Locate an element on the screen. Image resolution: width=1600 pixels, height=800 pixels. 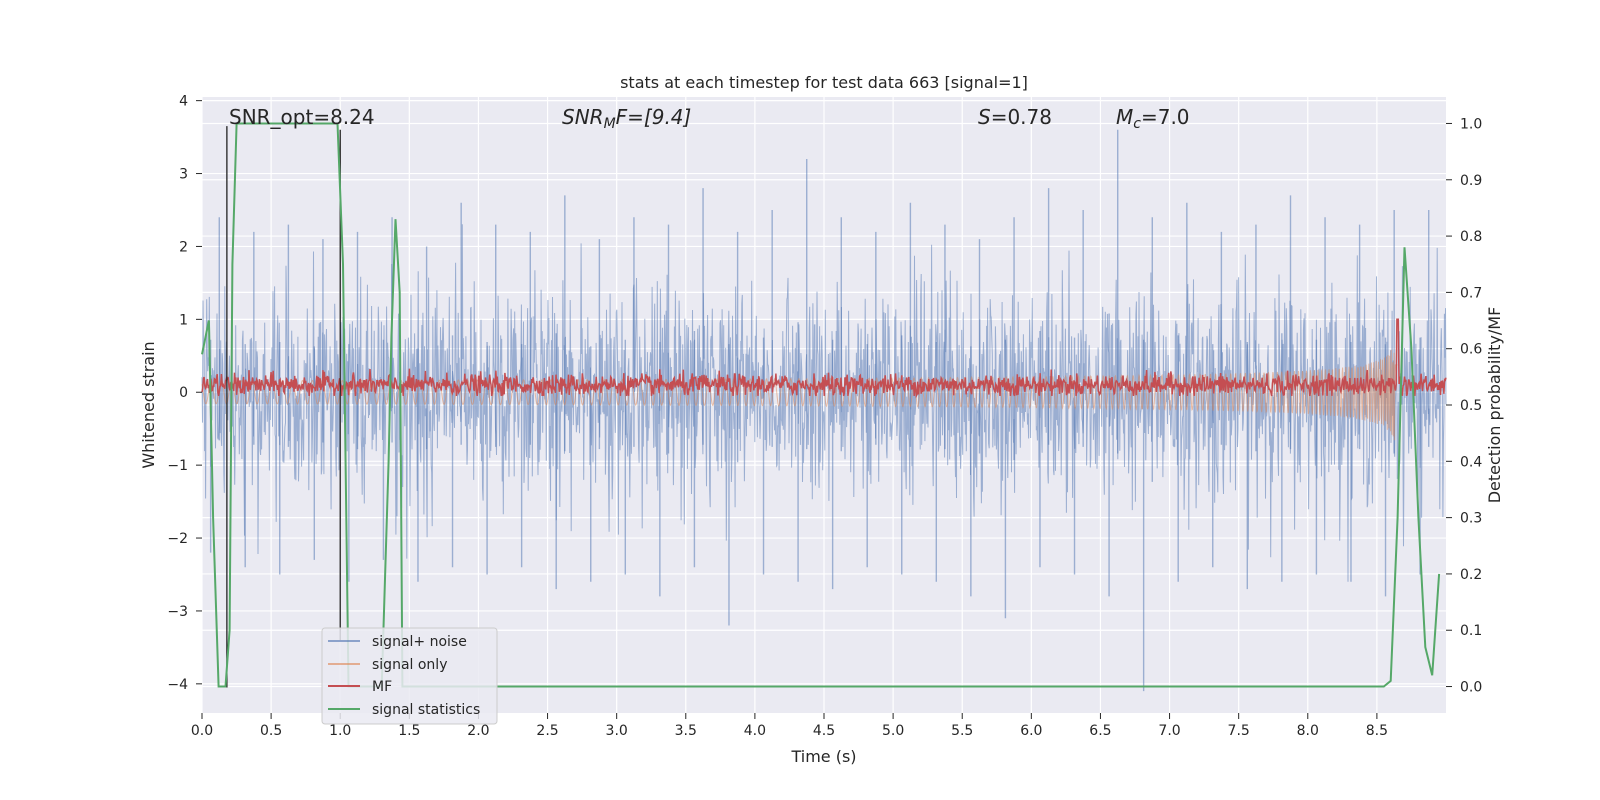
y-right-tick-labels: 1.0 0.9 0.8 0.7 0.6 0.5 0.4 0.3 0.2 0.1 0.0 is located at coordinates (1464, 406).